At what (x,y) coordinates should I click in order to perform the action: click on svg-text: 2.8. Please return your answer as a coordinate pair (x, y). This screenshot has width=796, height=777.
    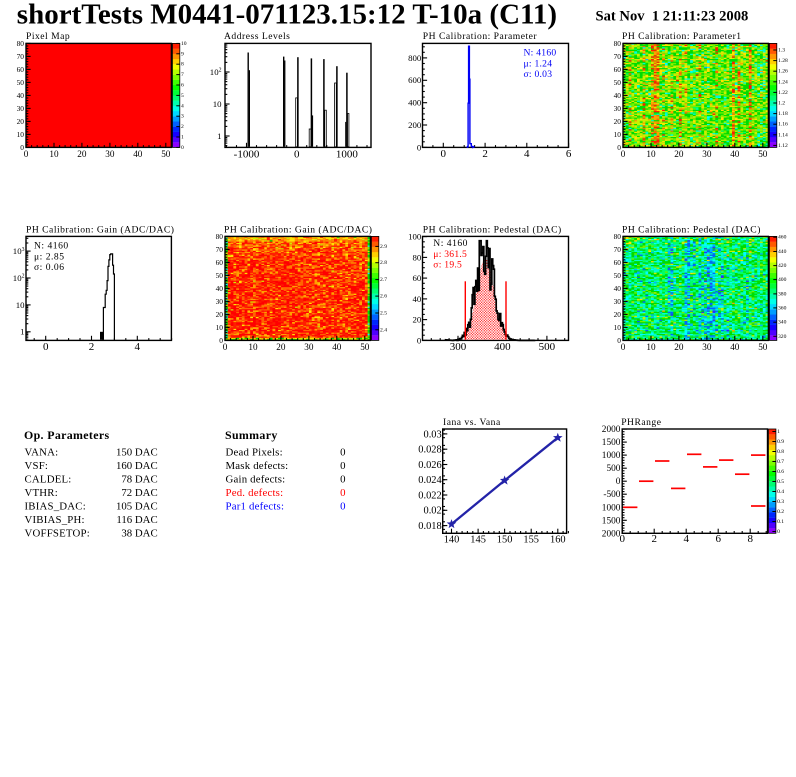
    Looking at the image, I should click on (383, 263).